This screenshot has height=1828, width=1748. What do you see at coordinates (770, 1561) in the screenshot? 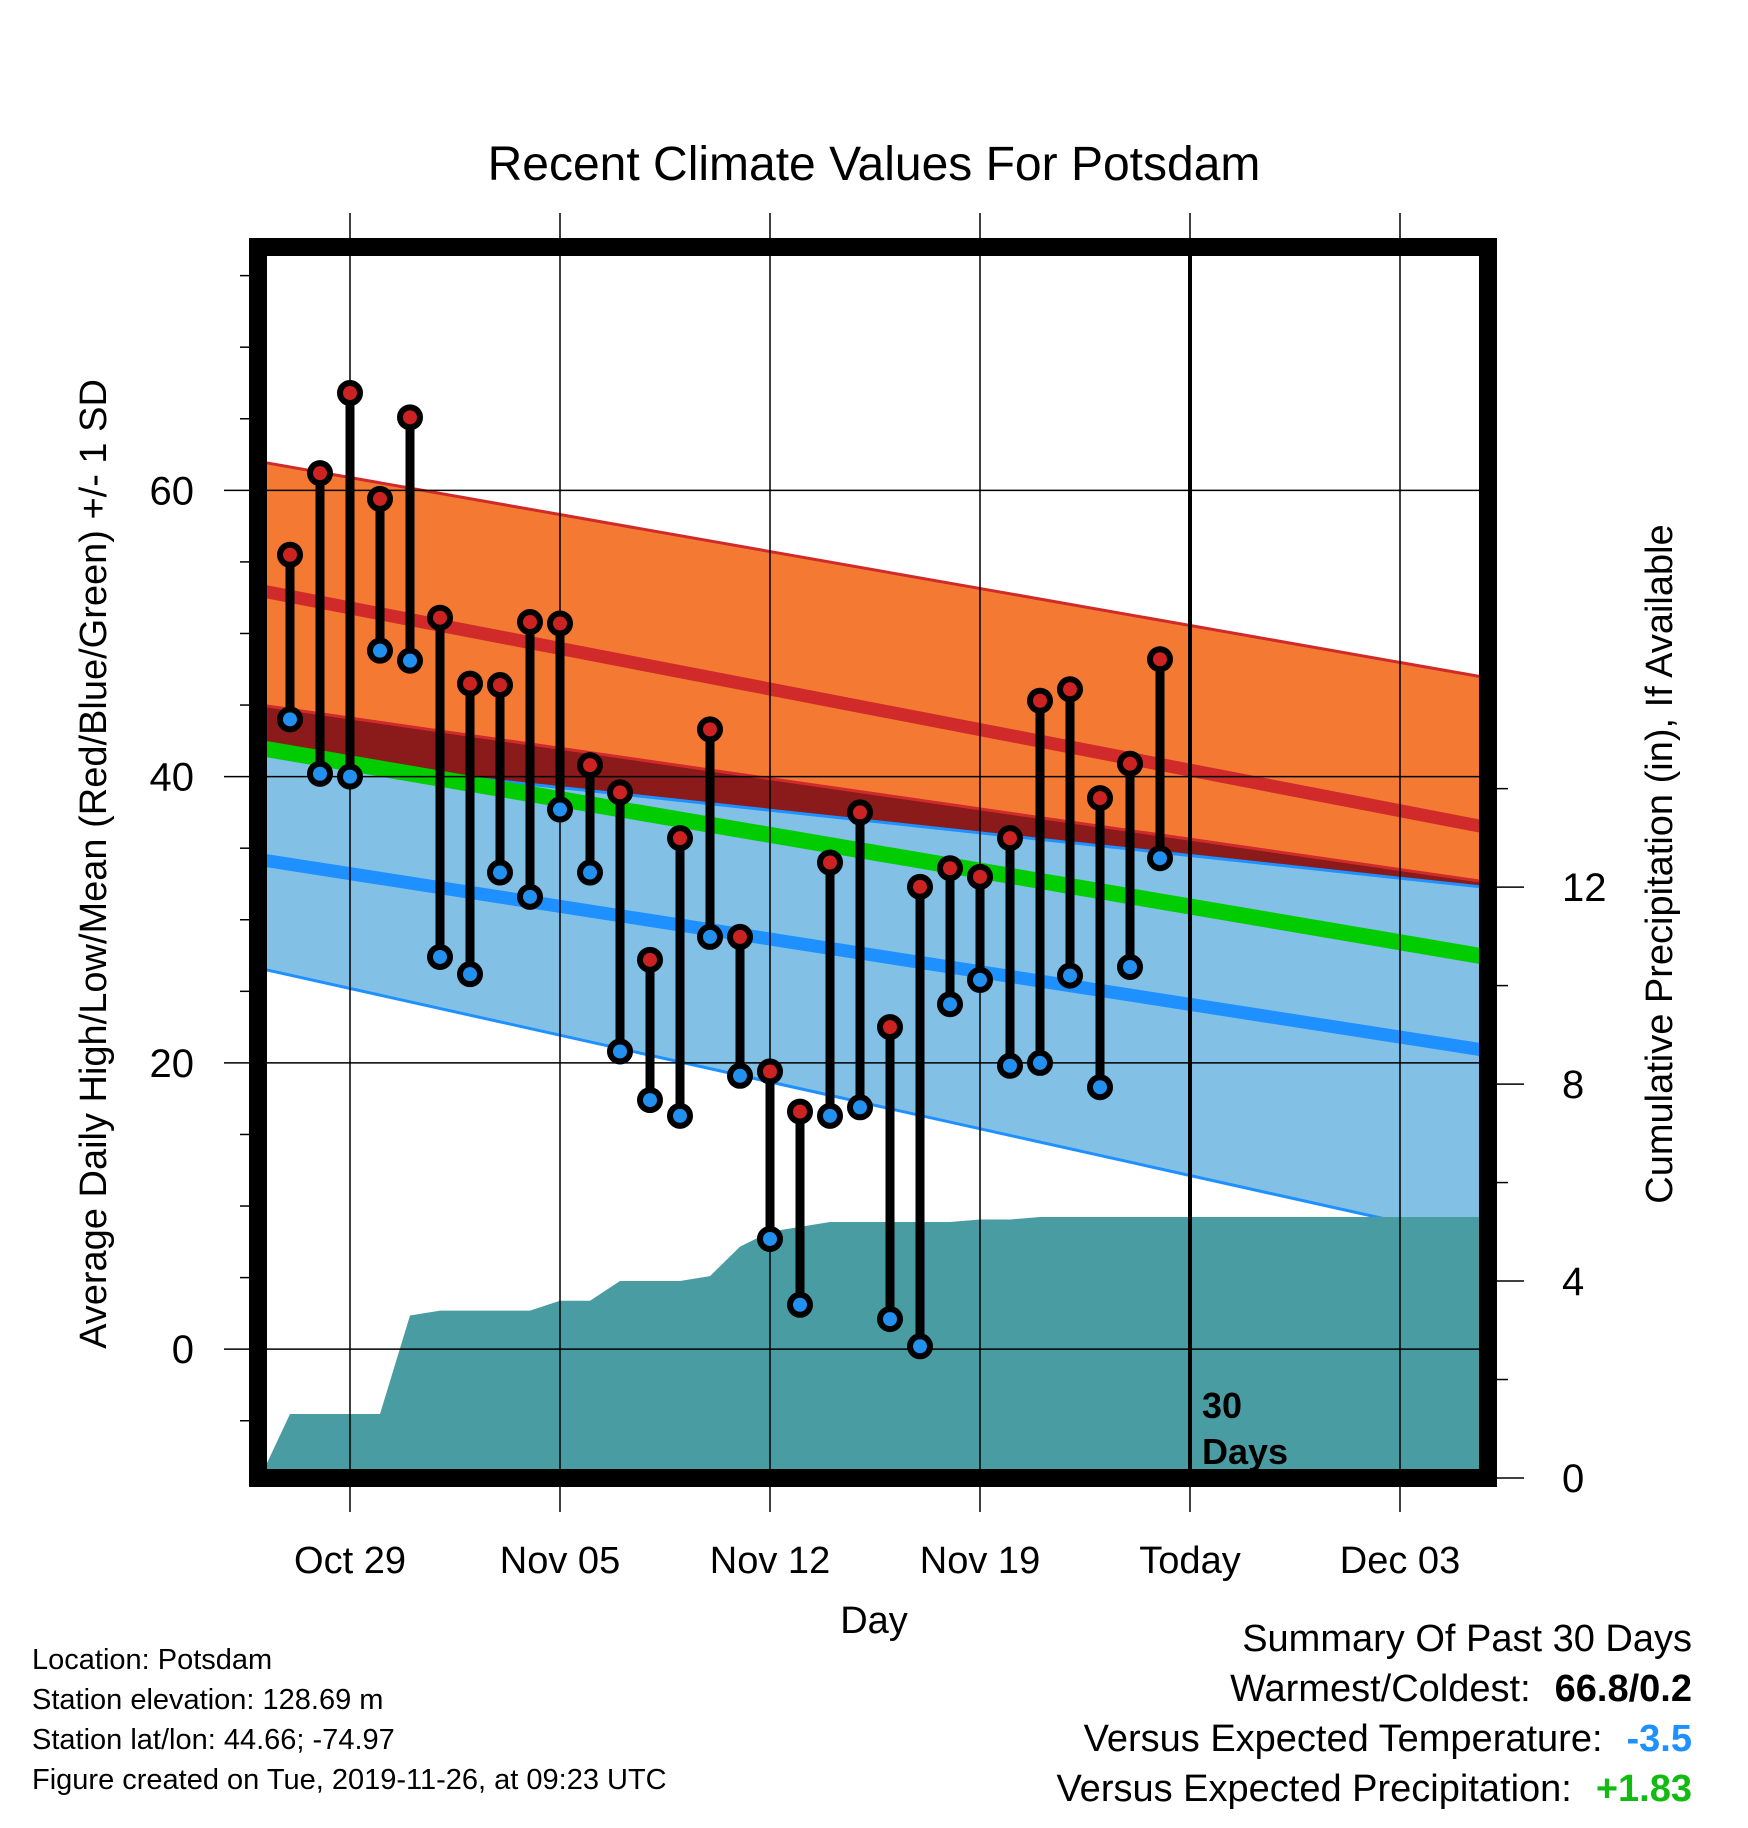
I see `x-tick-label: Nov 12` at bounding box center [770, 1561].